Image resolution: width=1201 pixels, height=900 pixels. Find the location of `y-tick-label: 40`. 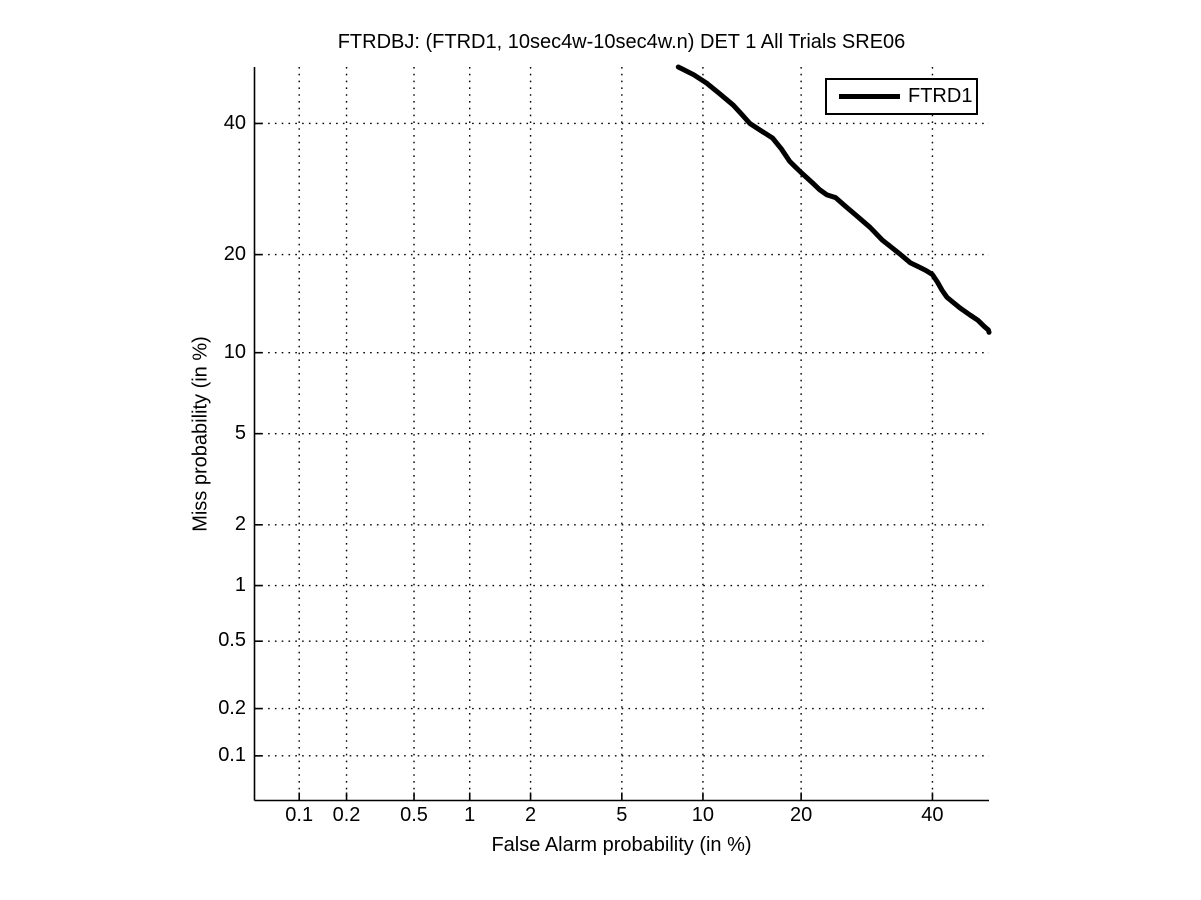

y-tick-label: 40 is located at coordinates (234, 122).